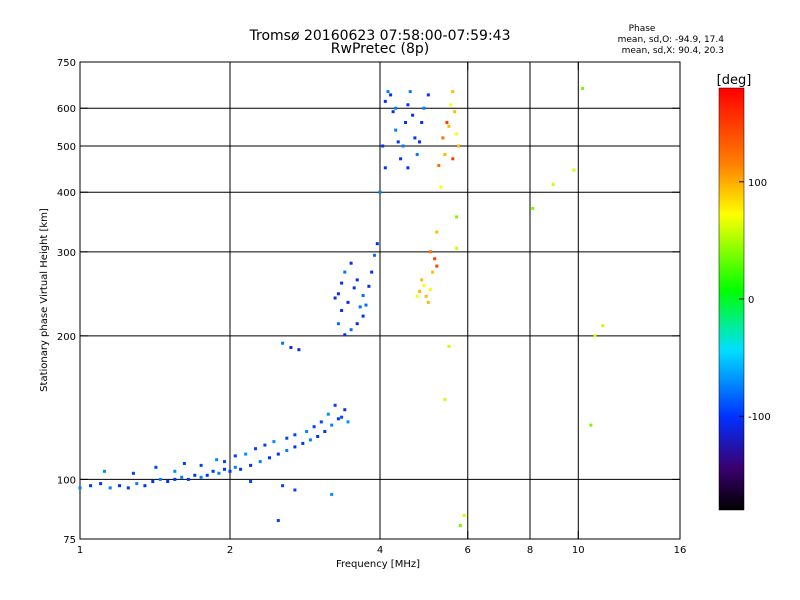 This screenshot has height=600, width=800. What do you see at coordinates (380, 49) in the screenshot?
I see `chart-subtitle: RwPretec (8p)` at bounding box center [380, 49].